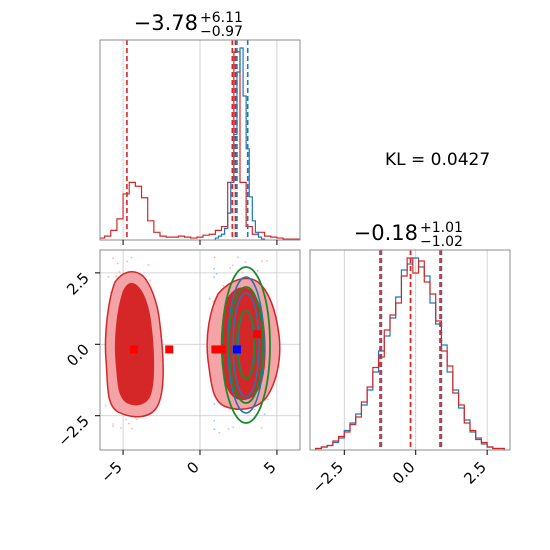 This screenshot has width=550, height=550. What do you see at coordinates (200, 140) in the screenshot?
I see `param0-gridlines` at bounding box center [200, 140].